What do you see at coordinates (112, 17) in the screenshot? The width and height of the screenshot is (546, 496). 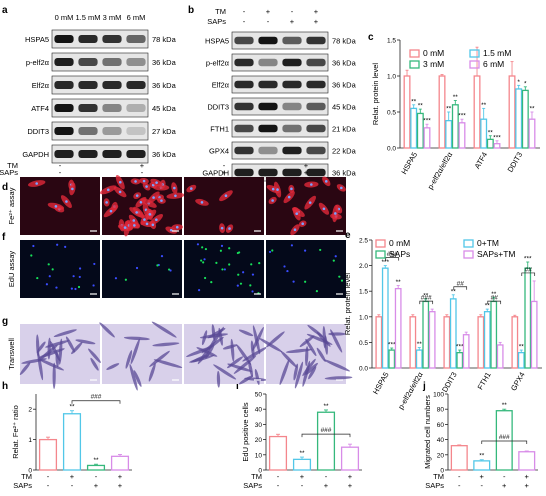 I see `blot-lane-label: 3 mM` at bounding box center [112, 17].